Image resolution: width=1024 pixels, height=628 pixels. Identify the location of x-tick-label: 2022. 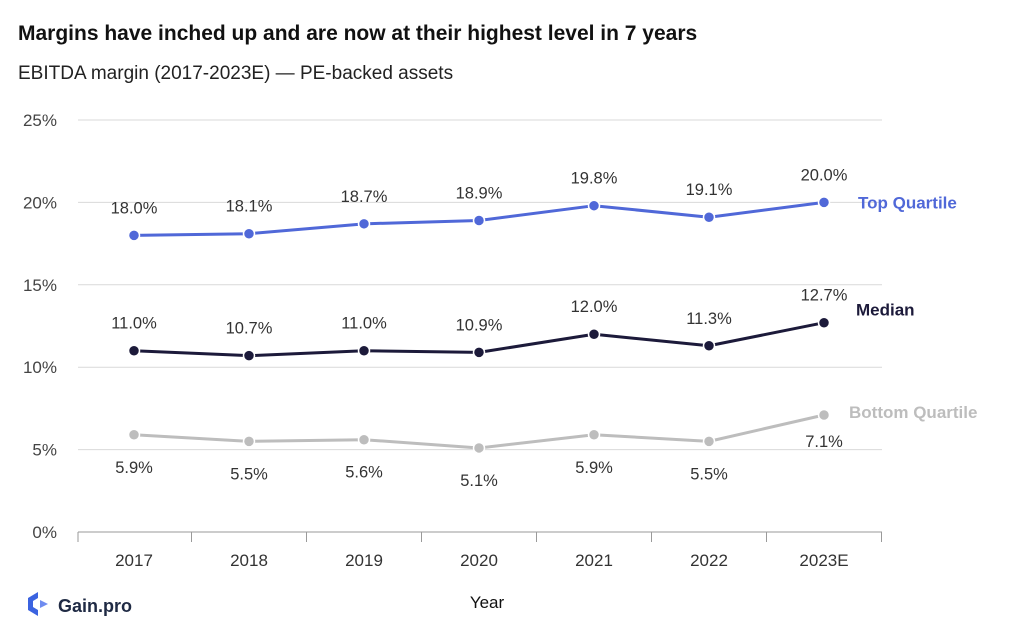
(709, 560).